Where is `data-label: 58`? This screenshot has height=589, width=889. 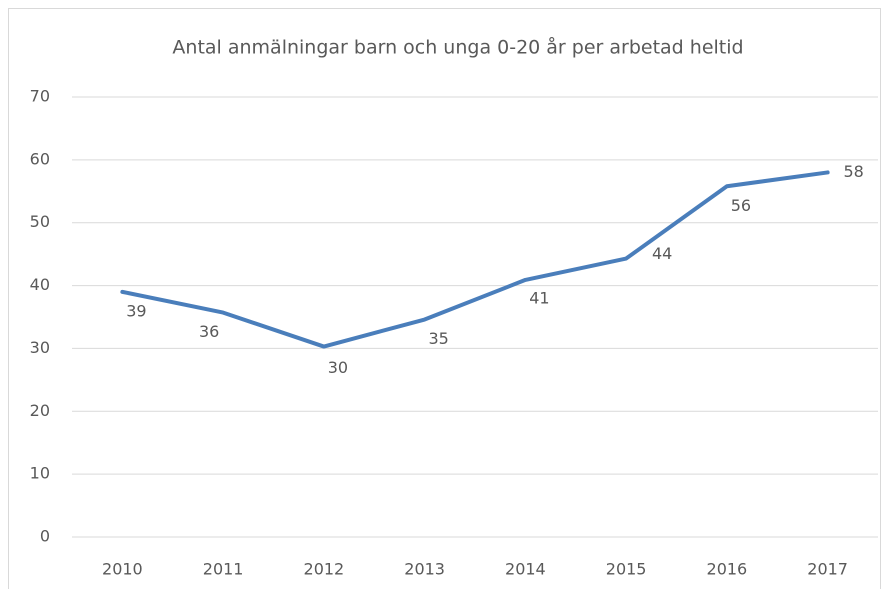 data-label: 58 is located at coordinates (853, 171).